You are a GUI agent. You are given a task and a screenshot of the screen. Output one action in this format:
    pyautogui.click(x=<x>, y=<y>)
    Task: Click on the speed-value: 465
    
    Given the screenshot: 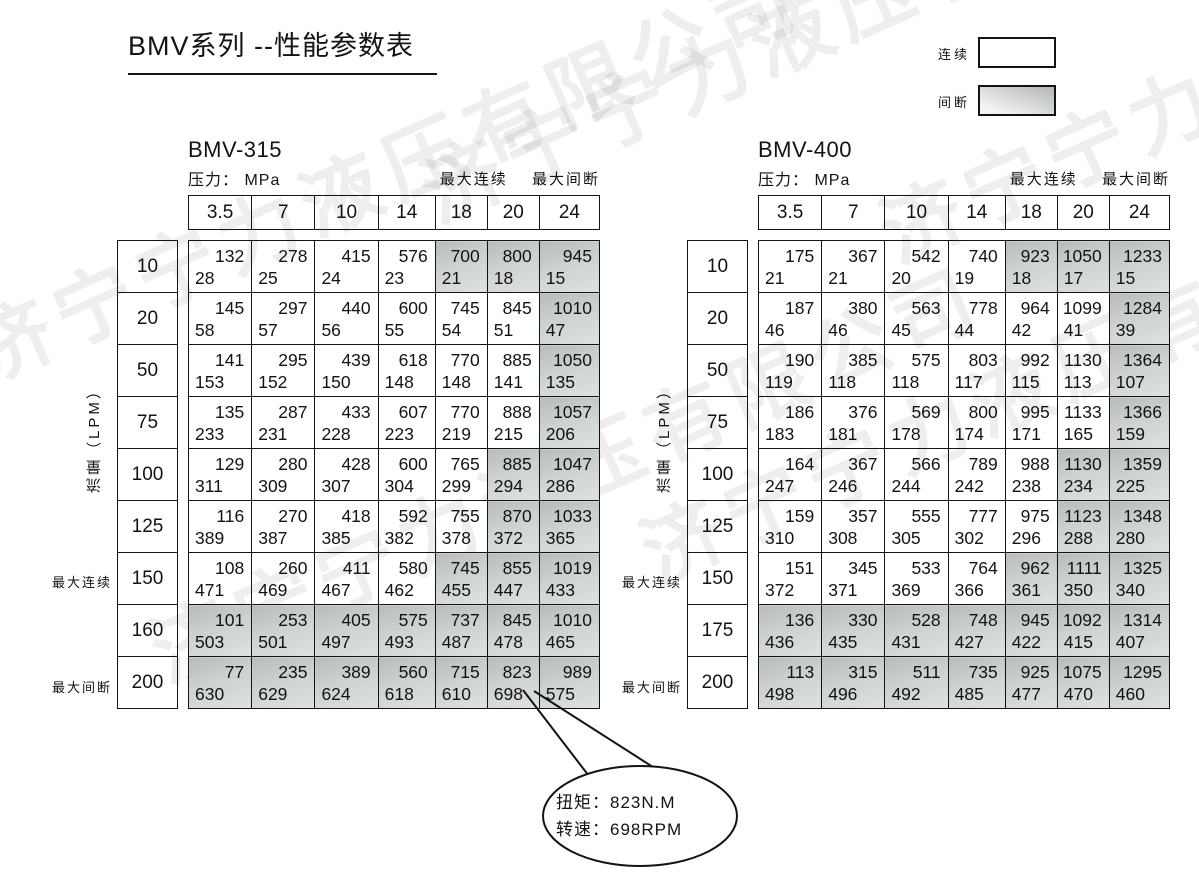 What is the action you would take?
    pyautogui.click(x=560, y=641)
    